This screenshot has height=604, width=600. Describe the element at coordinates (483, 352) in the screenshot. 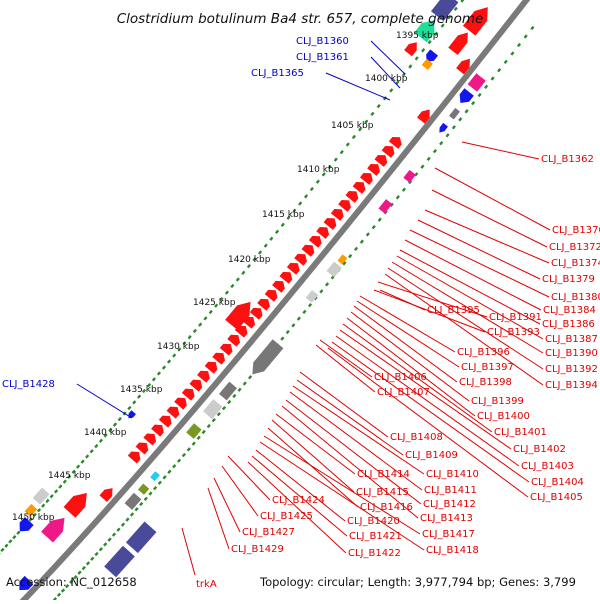

I see `gene-label: CLJ_B1396` at that location.